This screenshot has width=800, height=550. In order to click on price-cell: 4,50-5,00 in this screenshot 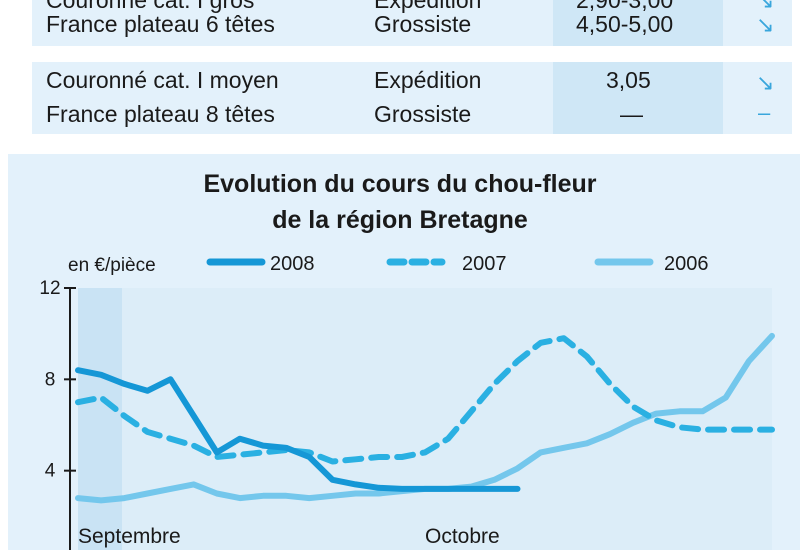, I will do `click(625, 24)`.